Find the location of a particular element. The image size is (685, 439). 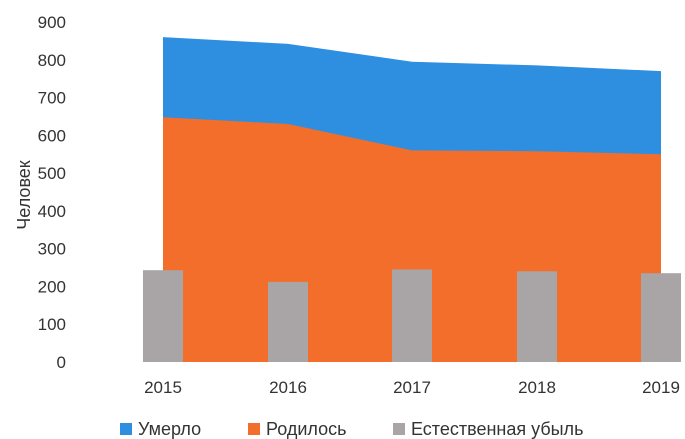

x-tick-label: 2018 is located at coordinates (537, 387).